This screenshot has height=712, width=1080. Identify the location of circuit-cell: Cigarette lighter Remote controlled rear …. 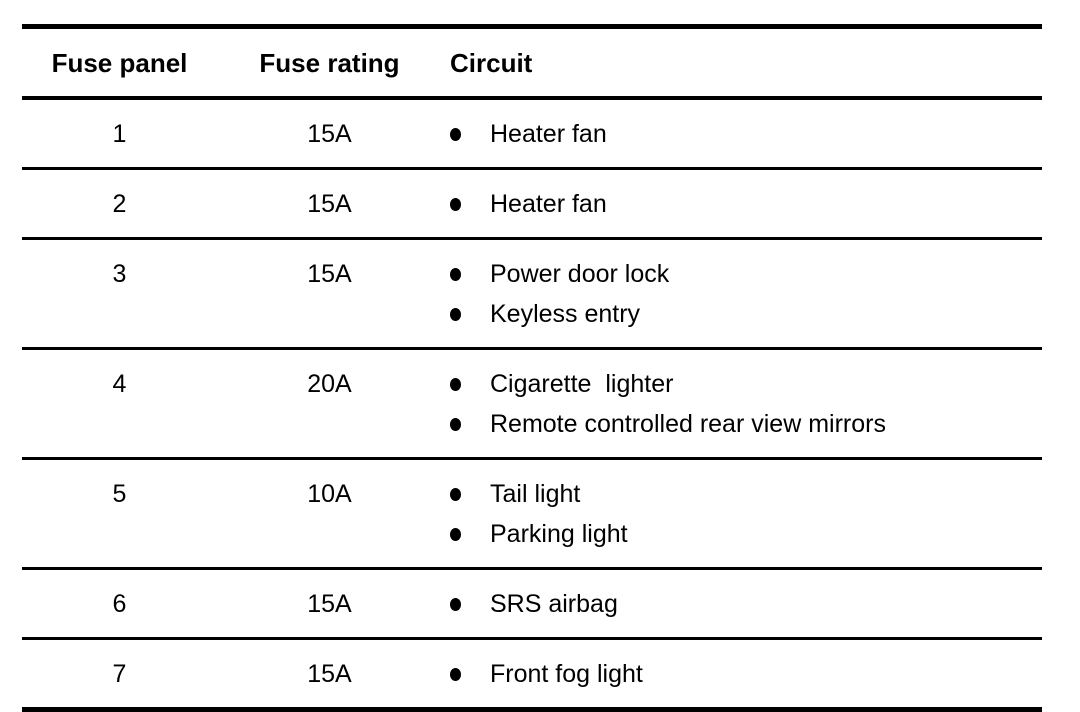
(742, 404).